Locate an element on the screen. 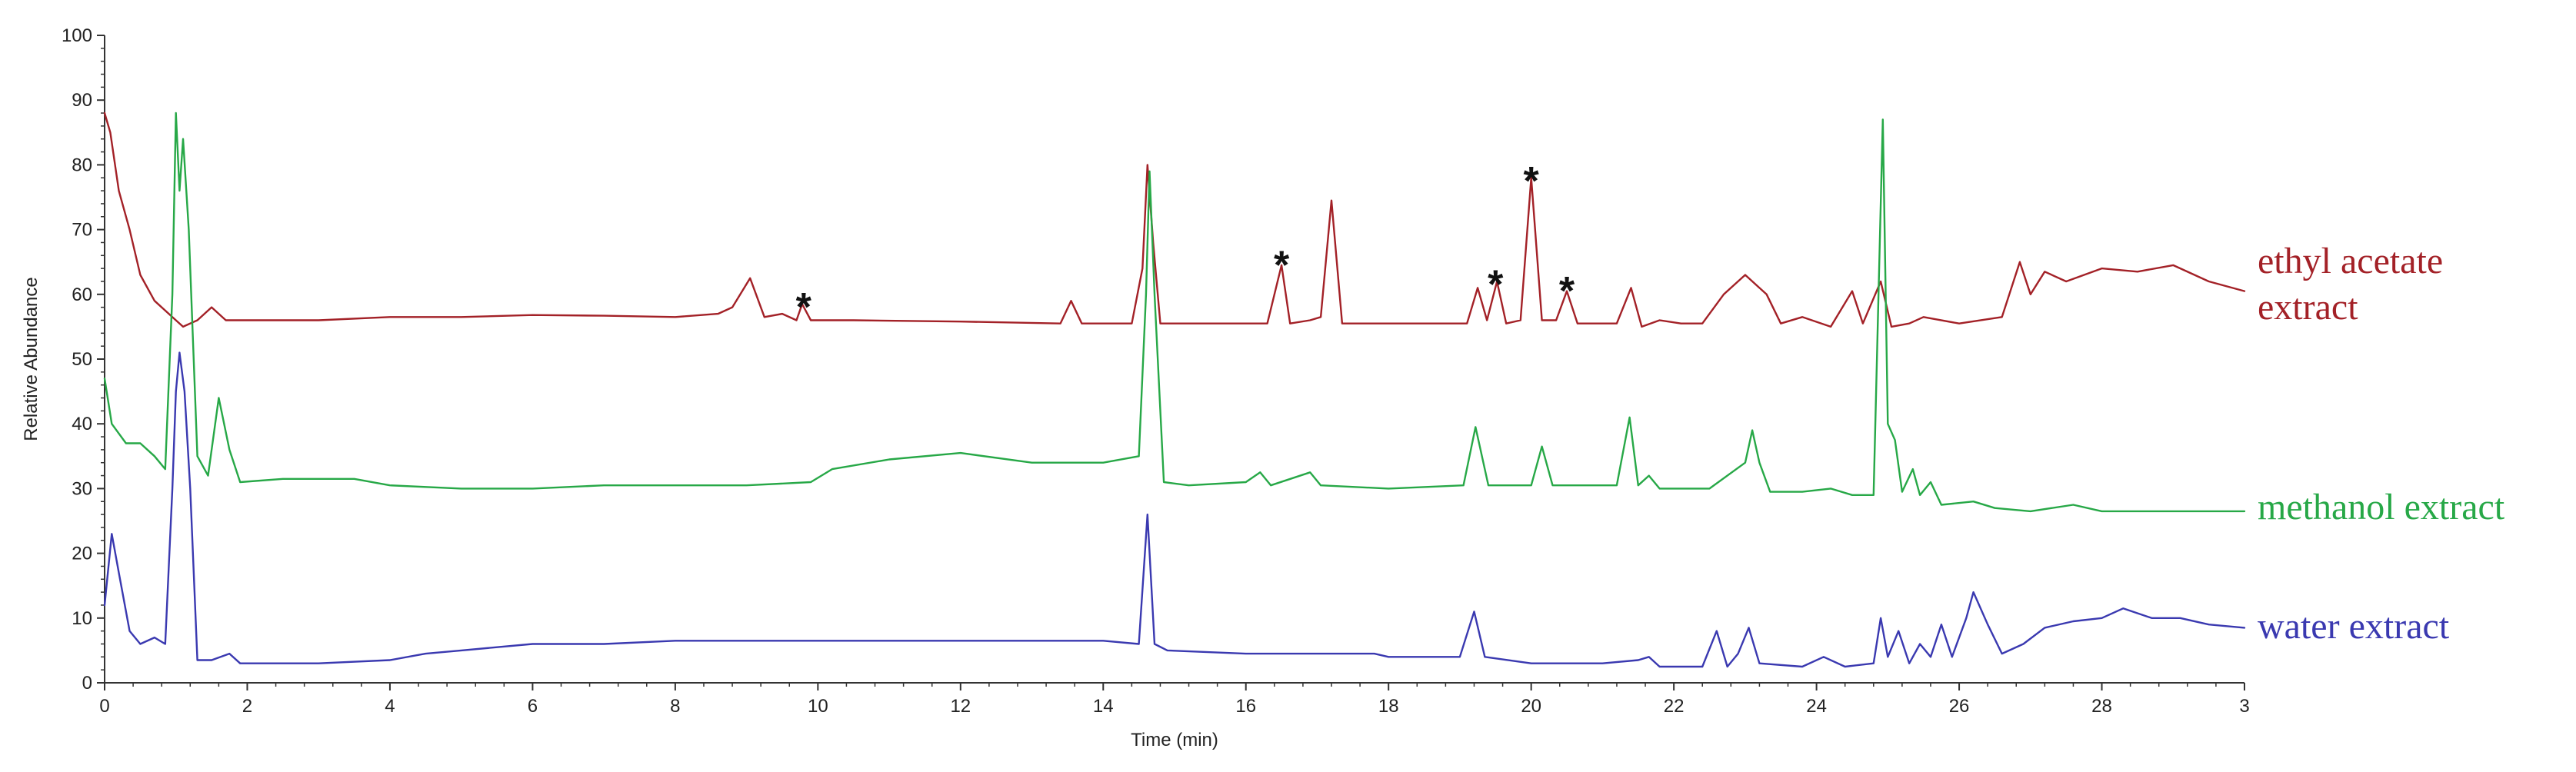 This screenshot has height=772, width=2576. y-axis-ticks: 0 10 20 30 40 50 60 70 80 90 100 is located at coordinates (83, 359).